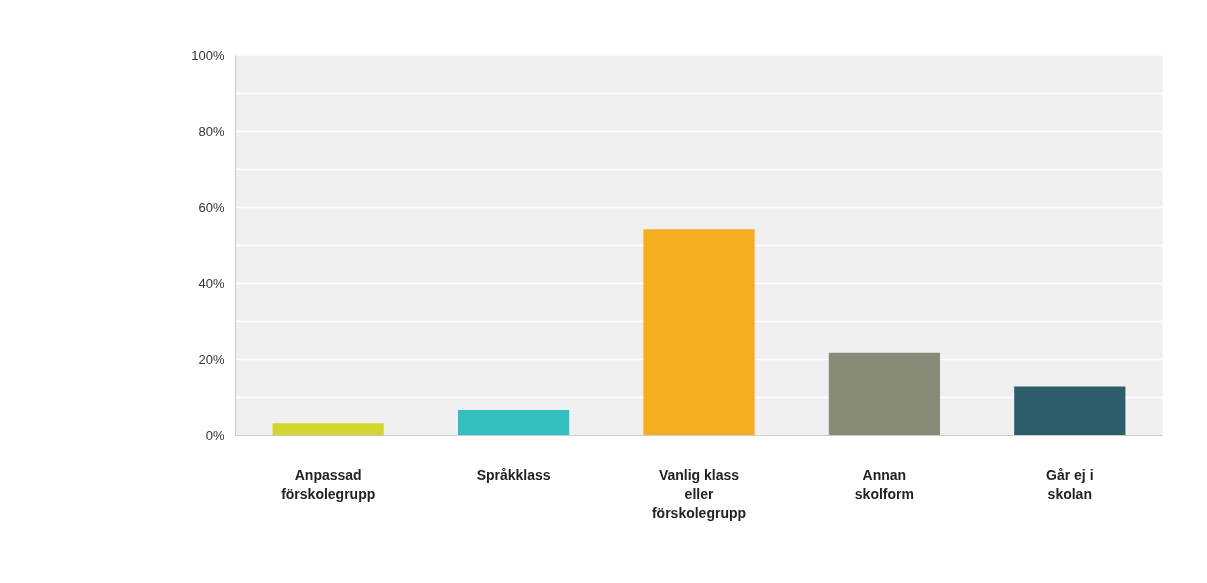 This screenshot has width=1207, height=583. Describe the element at coordinates (513, 474) in the screenshot. I see `x-tick-label: Språkklass` at that location.